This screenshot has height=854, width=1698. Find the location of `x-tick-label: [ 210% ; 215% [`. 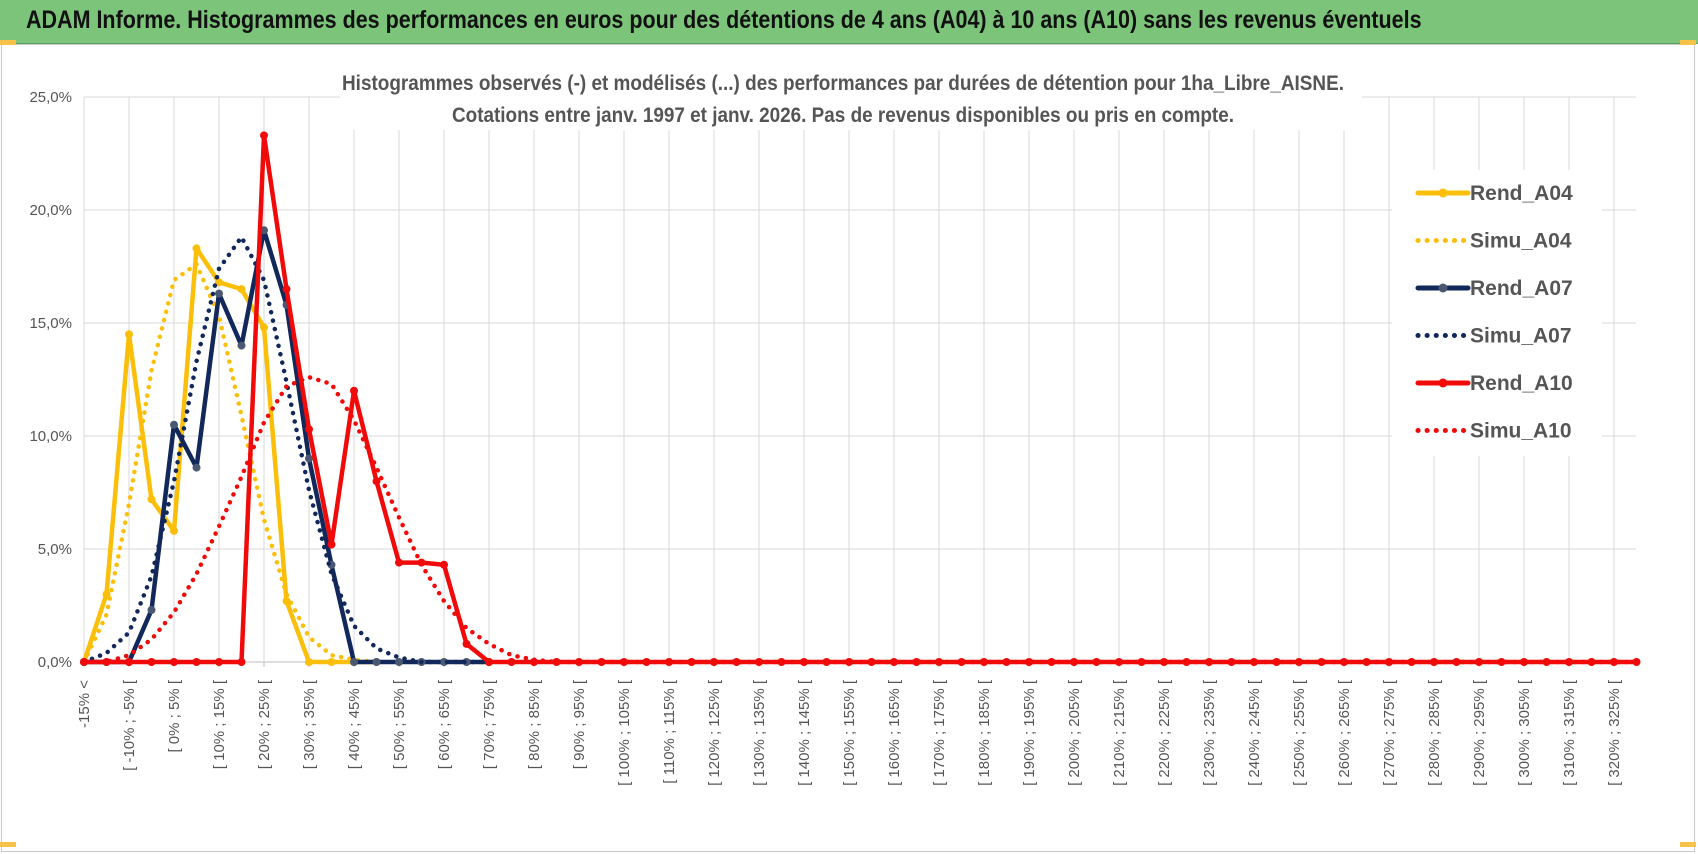

x-tick-label: [ 210% ; 215% [ is located at coordinates (1119, 732).